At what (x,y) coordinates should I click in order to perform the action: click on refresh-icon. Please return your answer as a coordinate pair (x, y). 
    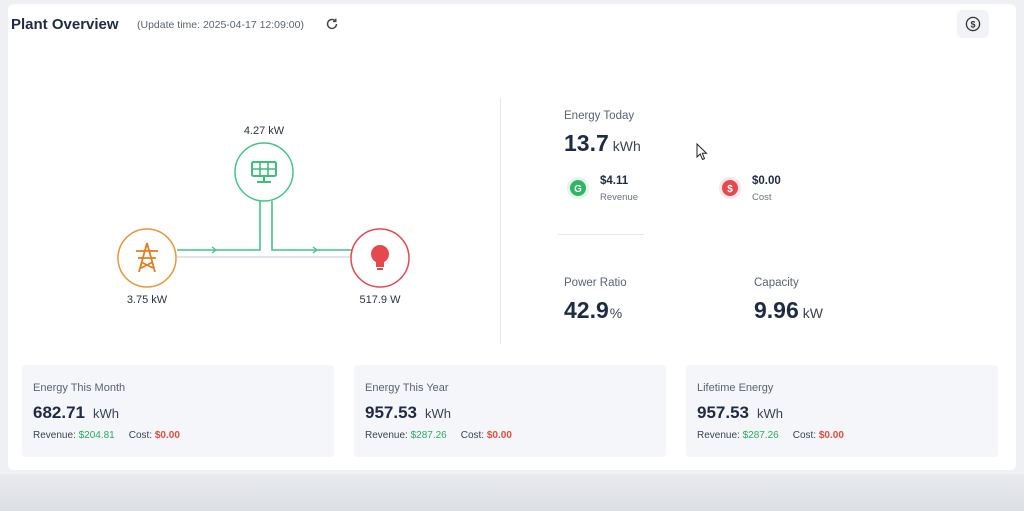
    Looking at the image, I should click on (332, 24).